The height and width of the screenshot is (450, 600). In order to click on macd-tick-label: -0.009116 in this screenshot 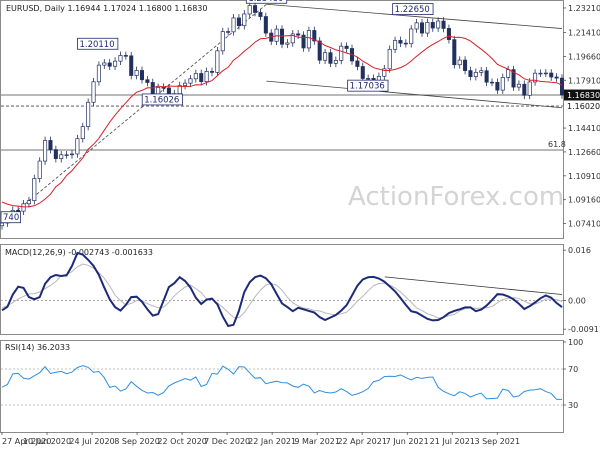, I will do `click(584, 329)`.